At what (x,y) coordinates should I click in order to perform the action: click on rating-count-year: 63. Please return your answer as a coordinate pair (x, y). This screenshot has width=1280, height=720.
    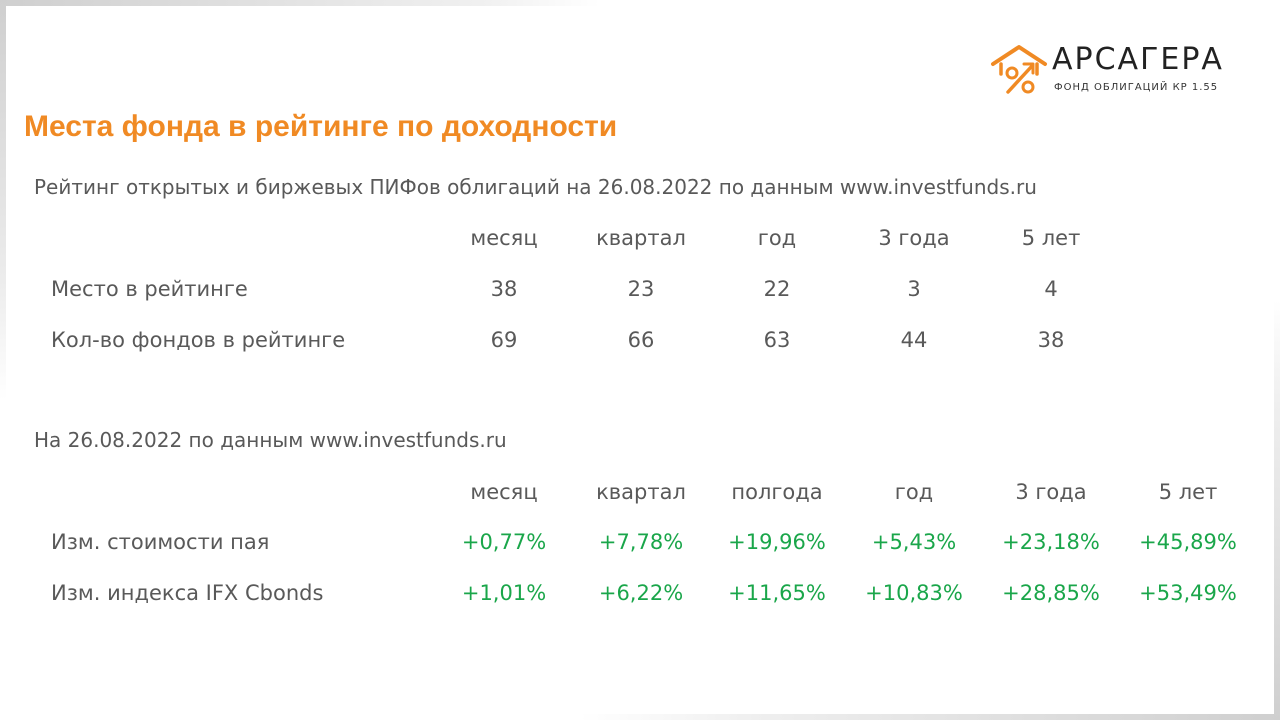
    Looking at the image, I should click on (777, 340).